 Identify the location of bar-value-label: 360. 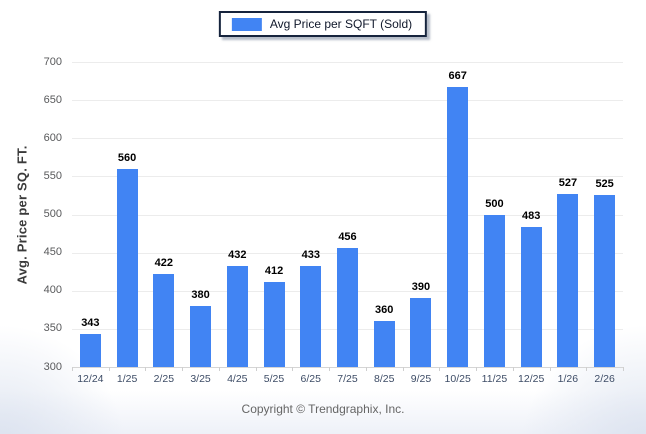
(384, 310).